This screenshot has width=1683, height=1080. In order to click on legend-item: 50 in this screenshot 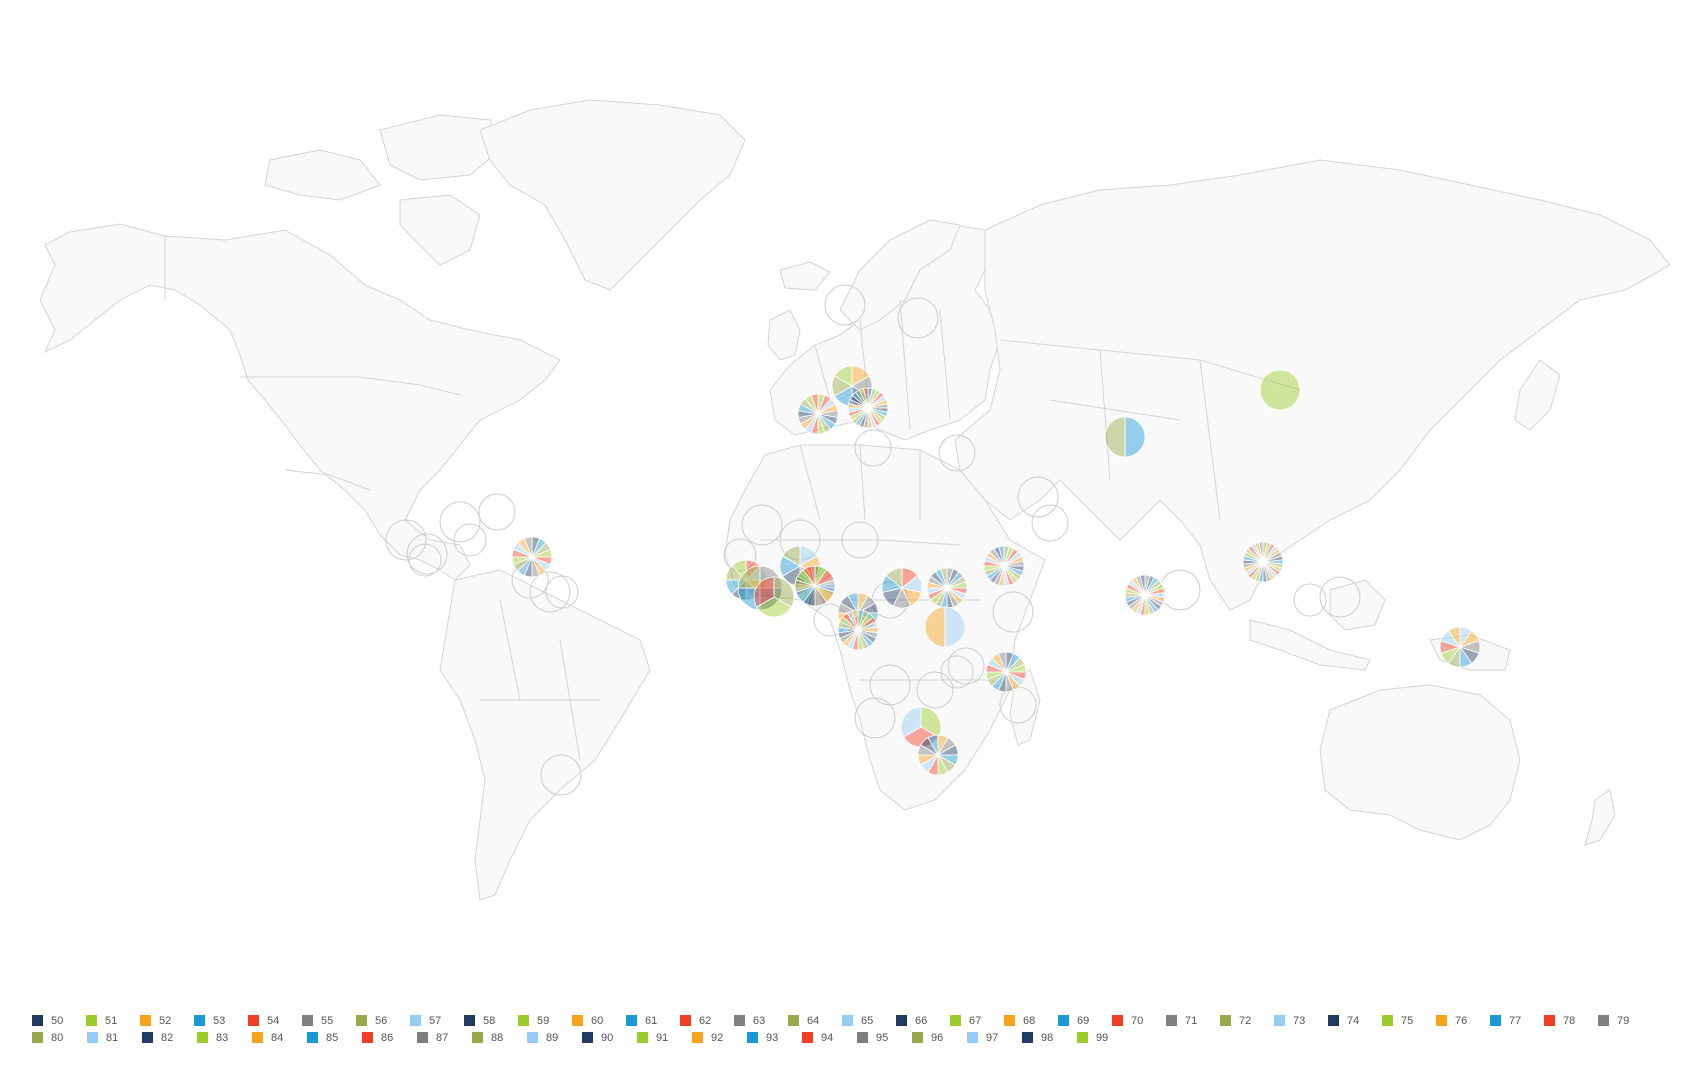, I will do `click(59, 1020)`.